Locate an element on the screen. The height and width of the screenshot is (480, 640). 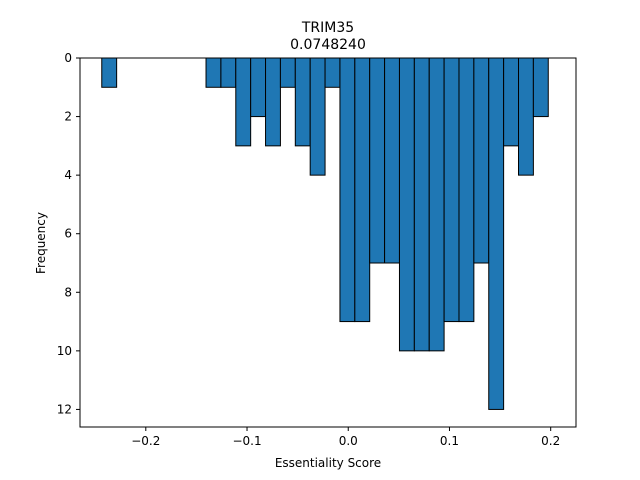
y-tick-label: 4 is located at coordinates (68, 175).